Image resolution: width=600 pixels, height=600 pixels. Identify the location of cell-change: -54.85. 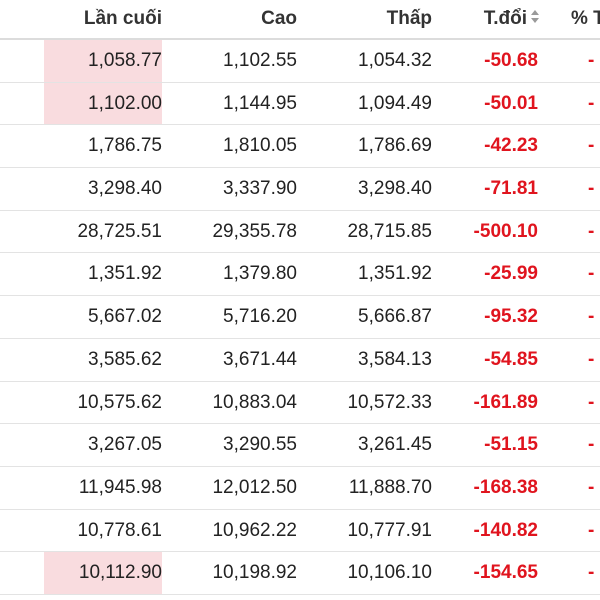
(511, 359).